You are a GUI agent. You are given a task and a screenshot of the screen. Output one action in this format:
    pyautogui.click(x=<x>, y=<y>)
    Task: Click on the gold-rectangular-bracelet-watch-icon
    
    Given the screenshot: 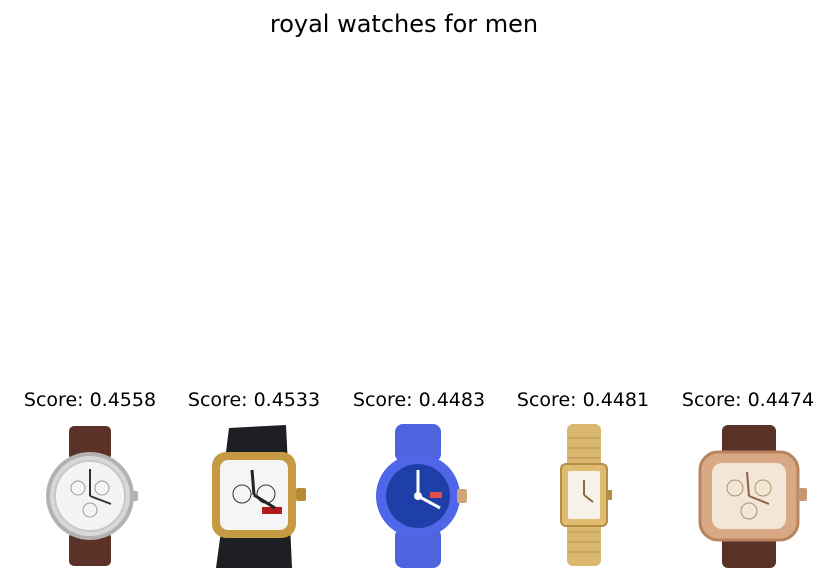 What is the action you would take?
    pyautogui.click(x=586, y=495)
    